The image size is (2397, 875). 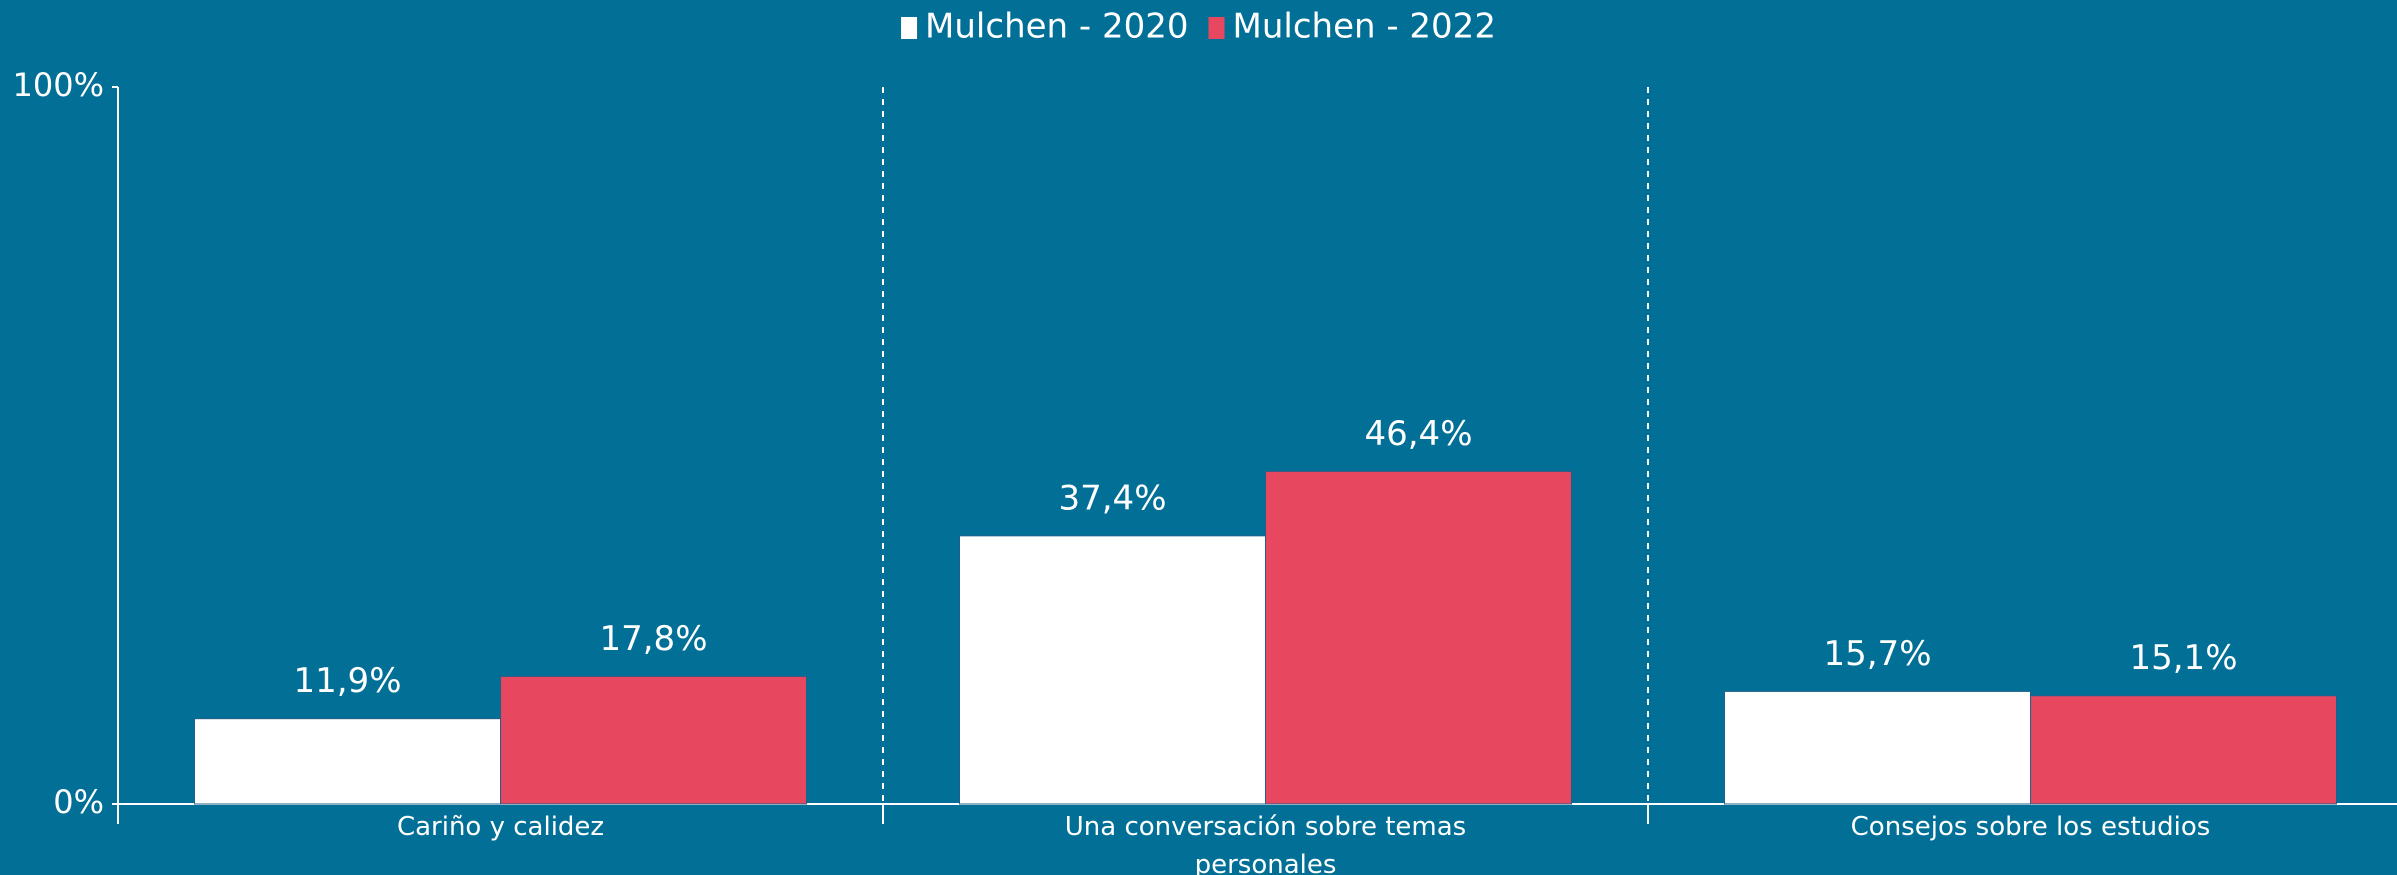 I want to click on value-label: 17,8%, so click(x=653, y=639).